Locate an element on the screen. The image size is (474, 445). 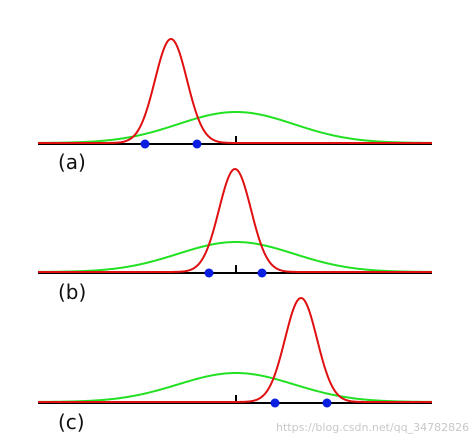
panel-label: (b) is located at coordinates (72, 292).